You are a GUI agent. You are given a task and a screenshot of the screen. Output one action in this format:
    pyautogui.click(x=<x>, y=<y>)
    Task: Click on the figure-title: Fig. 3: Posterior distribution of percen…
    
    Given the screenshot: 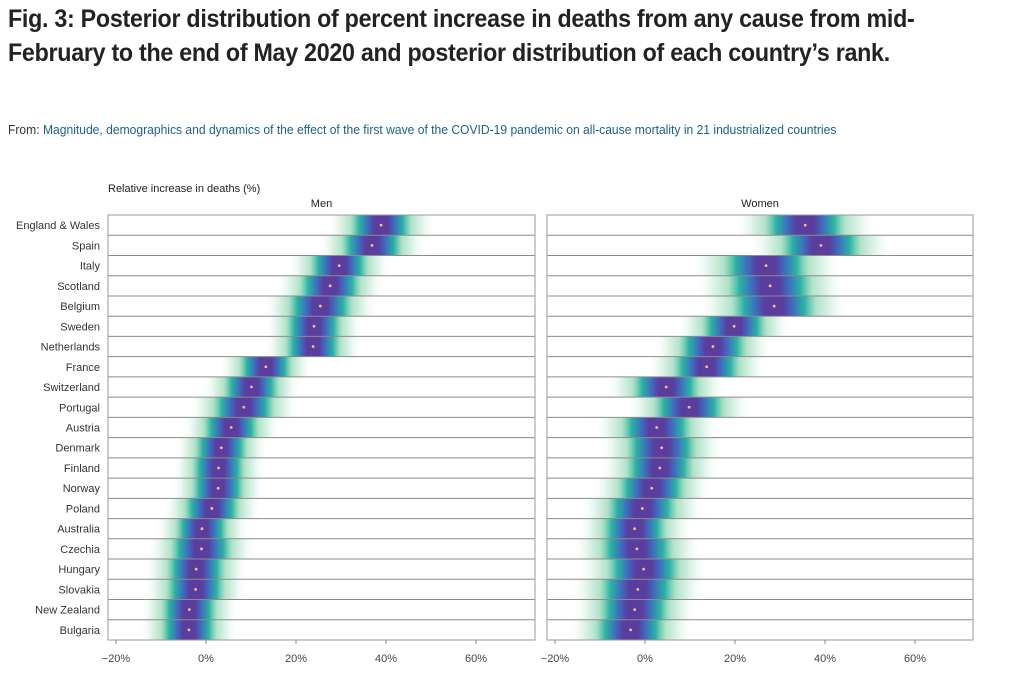 What is the action you would take?
    pyautogui.click(x=461, y=36)
    